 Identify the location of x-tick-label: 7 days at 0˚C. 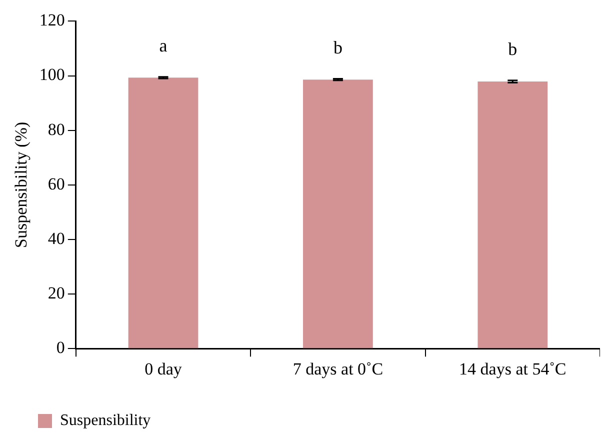
(338, 368).